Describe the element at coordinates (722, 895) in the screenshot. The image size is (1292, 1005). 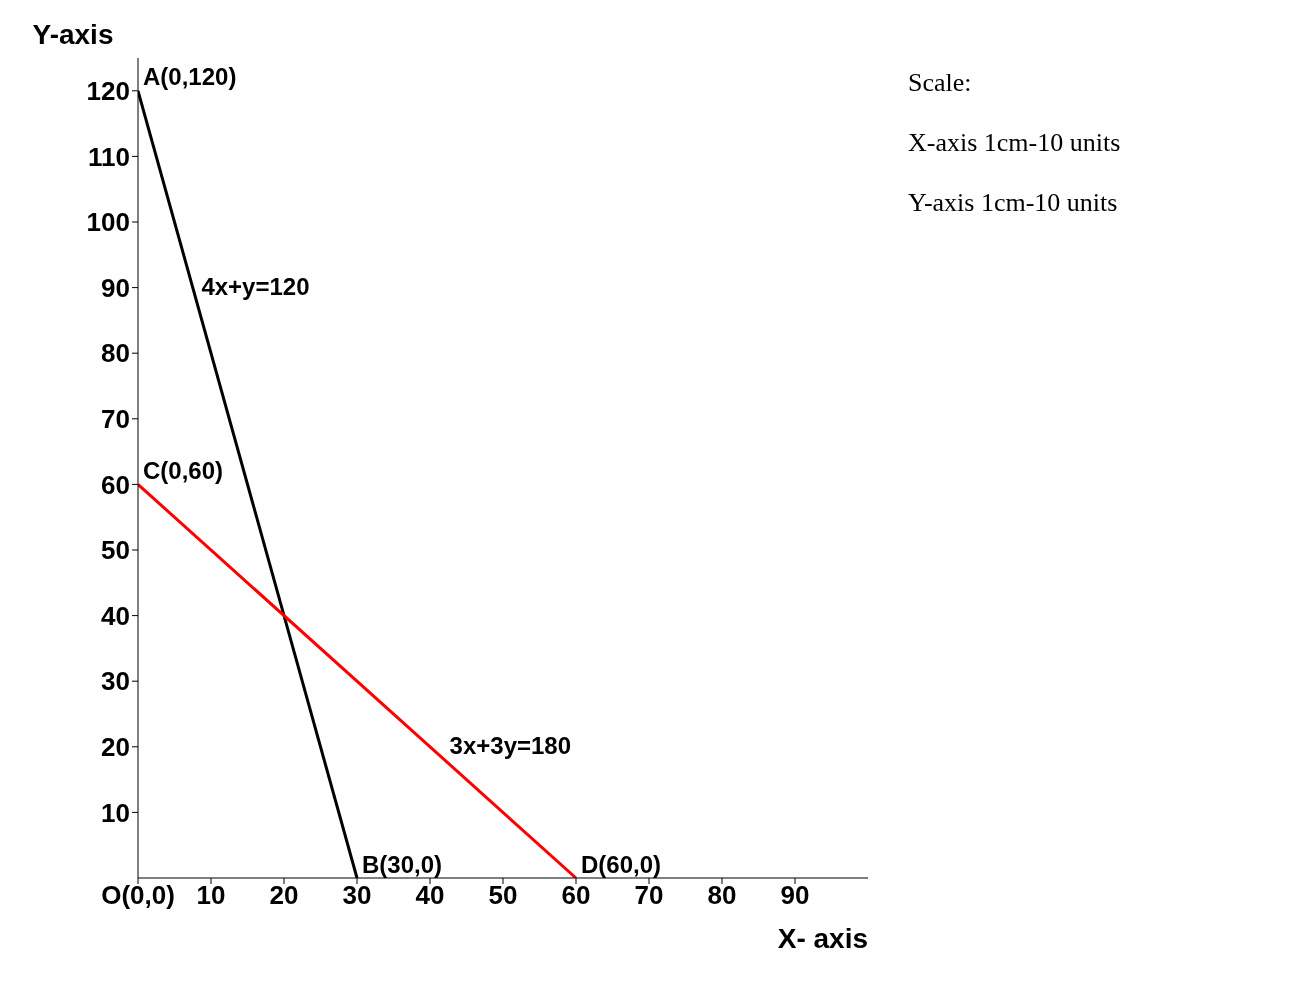
I see `x-tick-label: 80` at that location.